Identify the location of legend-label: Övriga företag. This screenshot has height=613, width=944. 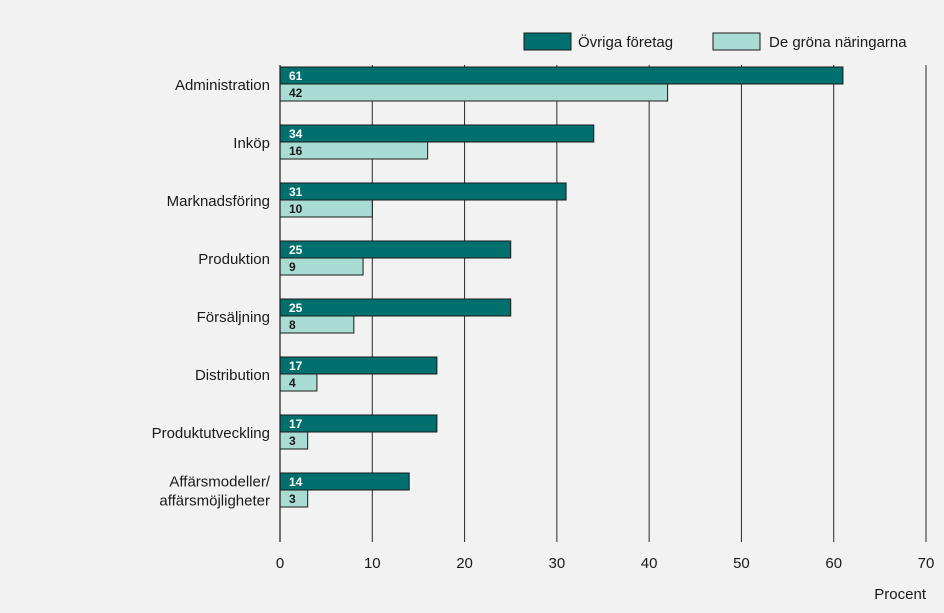
(625, 42).